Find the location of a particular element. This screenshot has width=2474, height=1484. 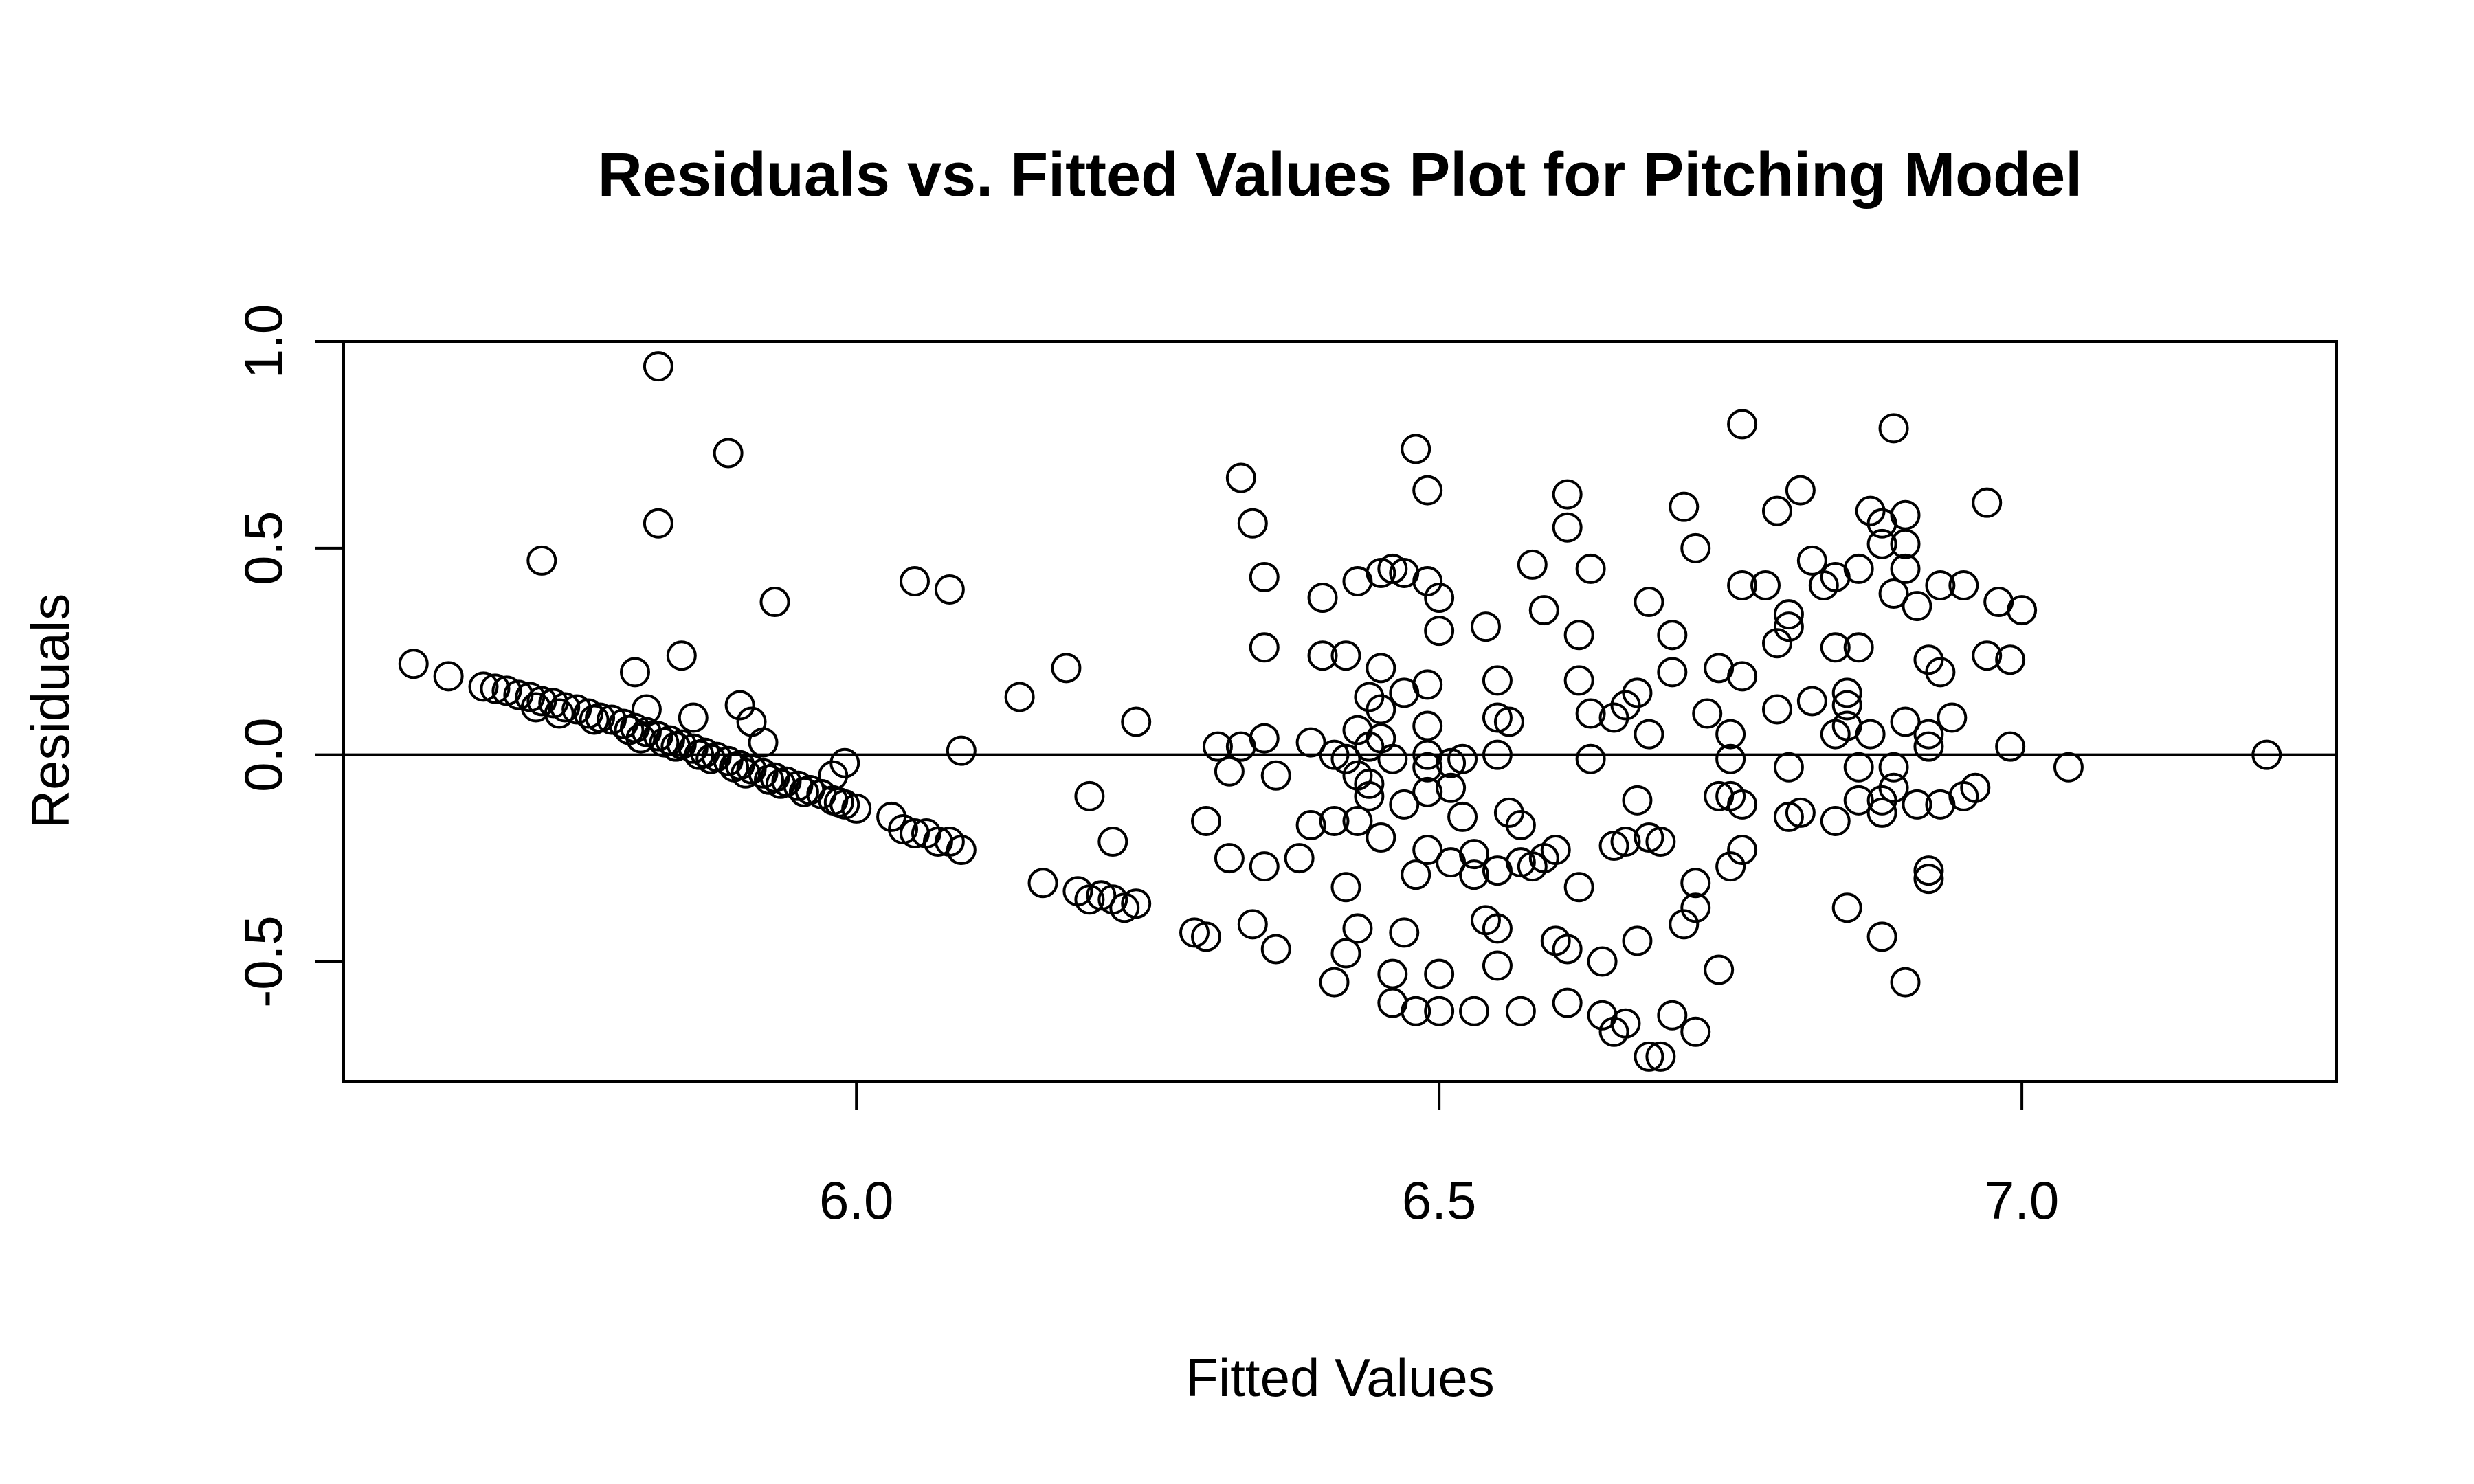

y-tick-label: -0.5 is located at coordinates (263, 961).